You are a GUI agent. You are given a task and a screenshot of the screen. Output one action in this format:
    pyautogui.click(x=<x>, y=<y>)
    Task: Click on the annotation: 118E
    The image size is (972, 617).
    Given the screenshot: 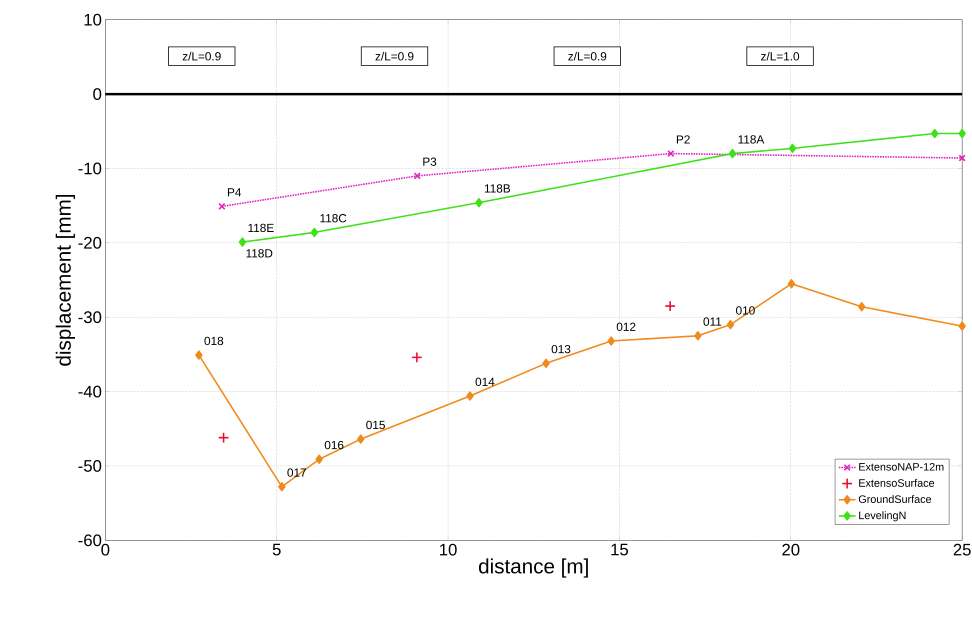 What is the action you would take?
    pyautogui.click(x=261, y=228)
    